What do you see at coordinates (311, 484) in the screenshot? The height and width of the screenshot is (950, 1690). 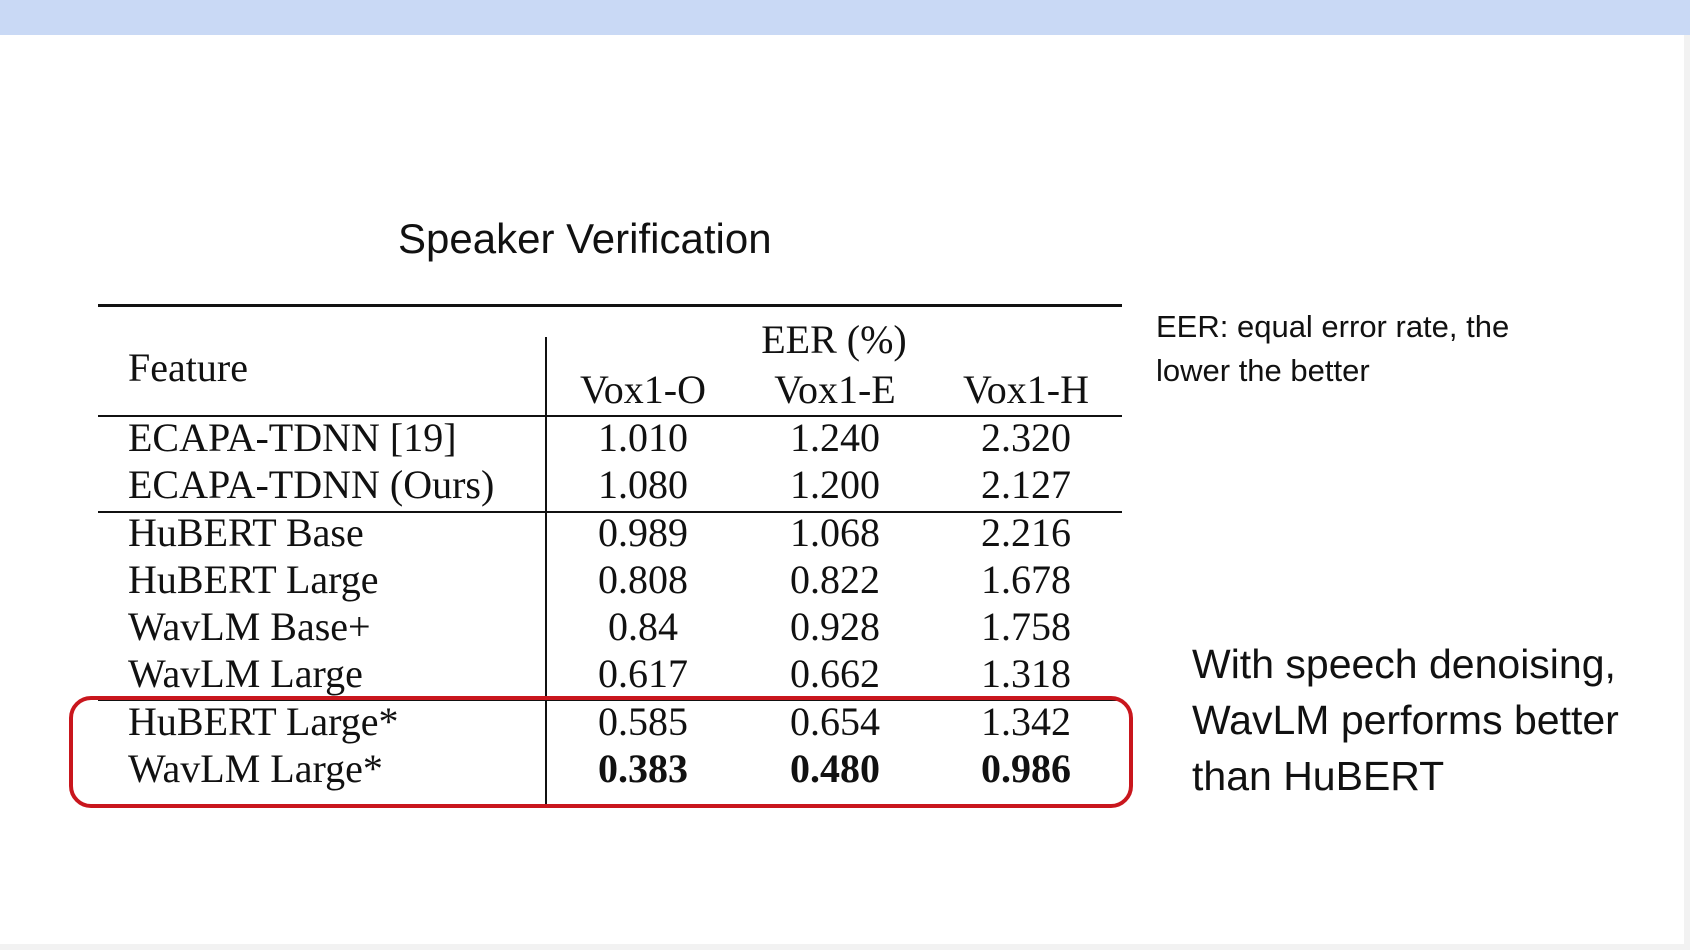 I see `table-row-feature: ECAPA-TDNN (Ours)` at bounding box center [311, 484].